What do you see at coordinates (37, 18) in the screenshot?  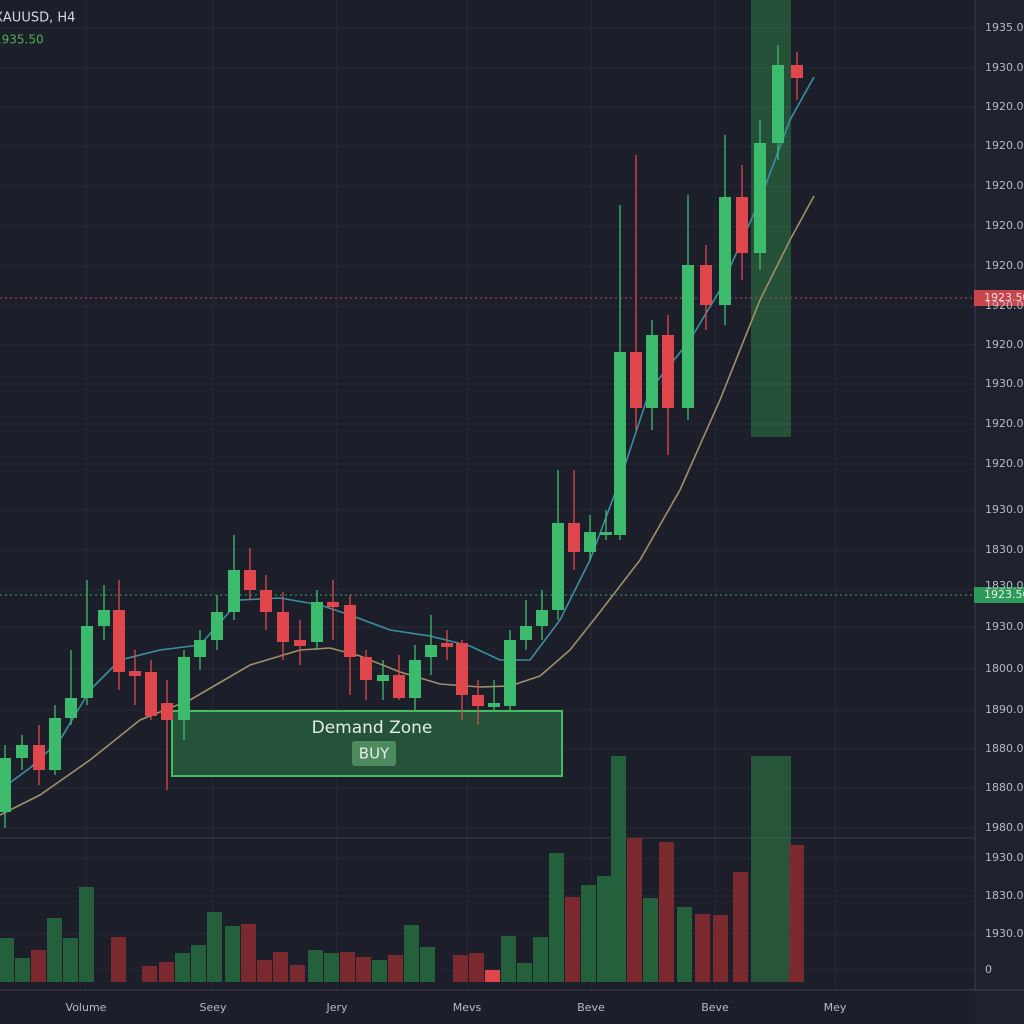 I see `symbol: XAUUSD, H4` at bounding box center [37, 18].